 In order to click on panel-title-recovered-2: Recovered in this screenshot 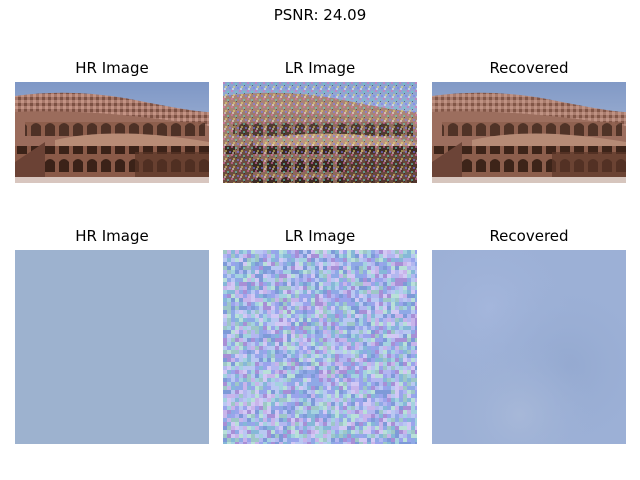, I will do `click(529, 236)`.